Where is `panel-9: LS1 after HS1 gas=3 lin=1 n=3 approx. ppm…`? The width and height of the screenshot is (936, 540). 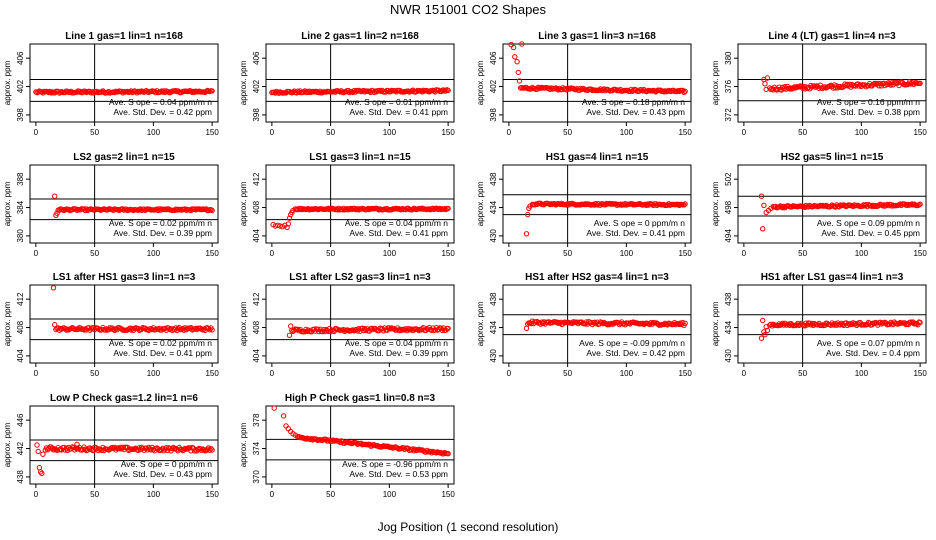
panel-9: LS1 after HS1 gas=3 lin=1 n=3 approx. ppm… is located at coordinates (111, 325).